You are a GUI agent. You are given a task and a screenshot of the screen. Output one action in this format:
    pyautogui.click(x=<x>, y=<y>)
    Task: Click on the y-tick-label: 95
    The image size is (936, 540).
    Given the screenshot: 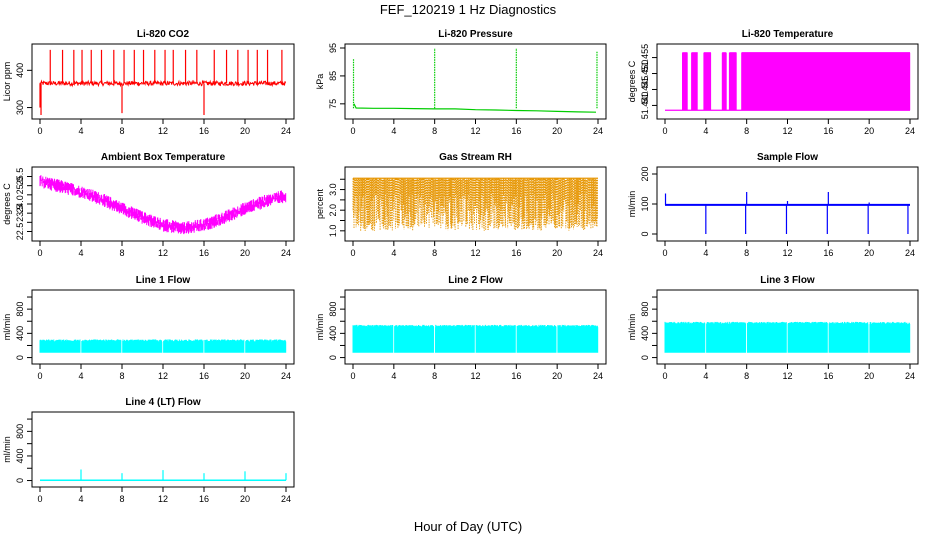 What is the action you would take?
    pyautogui.click(x=333, y=48)
    